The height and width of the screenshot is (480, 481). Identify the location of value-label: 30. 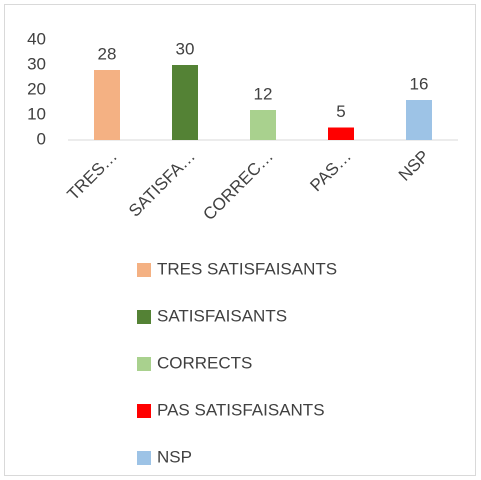
(185, 48).